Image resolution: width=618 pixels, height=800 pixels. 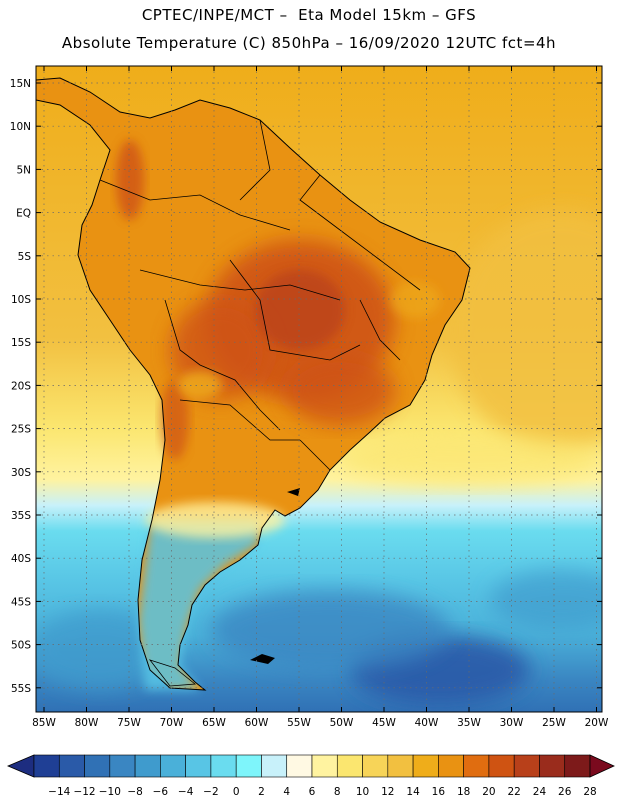 I want to click on colorbar-label: −8, so click(x=134, y=792).